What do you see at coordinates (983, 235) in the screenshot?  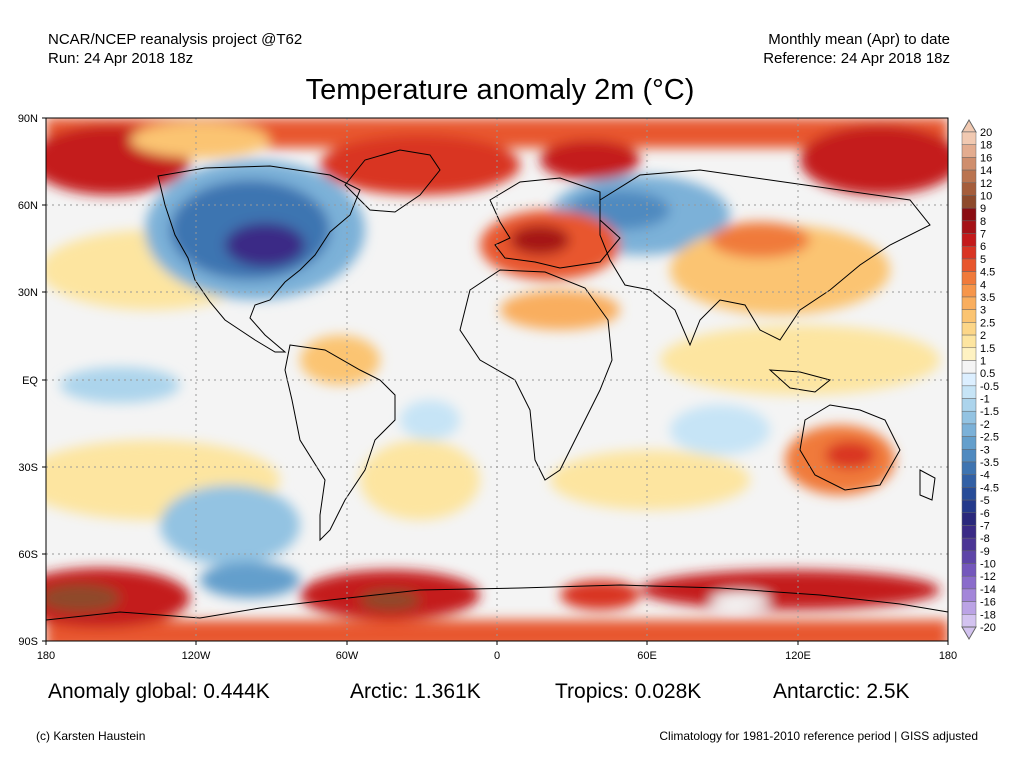 I see `colorbar-label: 7` at bounding box center [983, 235].